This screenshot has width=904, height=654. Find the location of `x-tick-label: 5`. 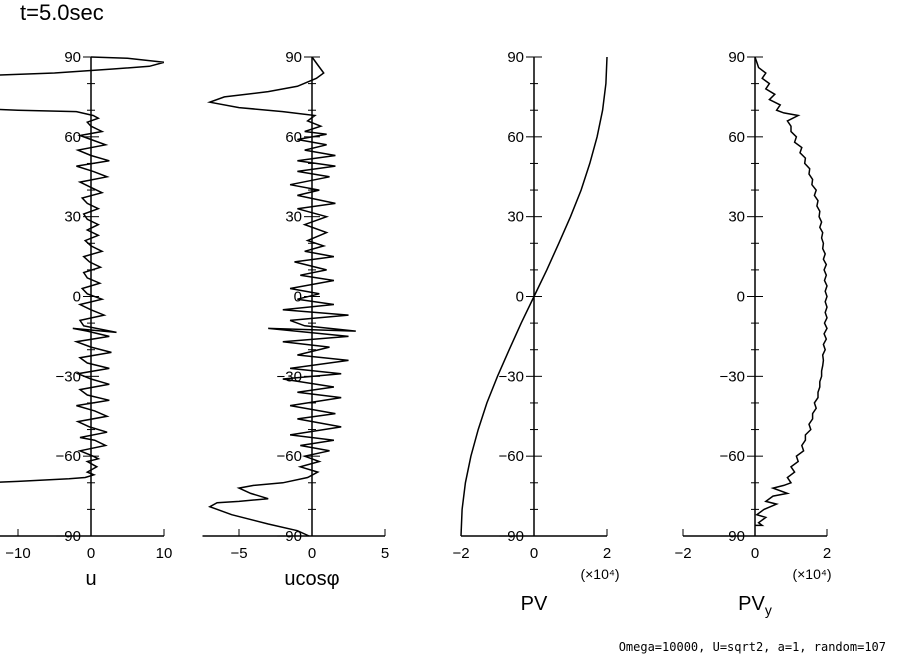

x-tick-label: 5 is located at coordinates (385, 553).